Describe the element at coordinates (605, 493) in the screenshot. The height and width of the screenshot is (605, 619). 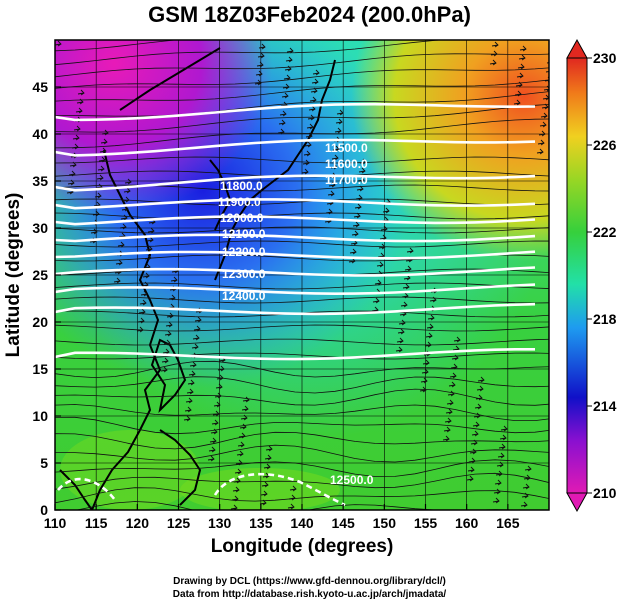
I see `colorbar-tick-label: 210` at that location.